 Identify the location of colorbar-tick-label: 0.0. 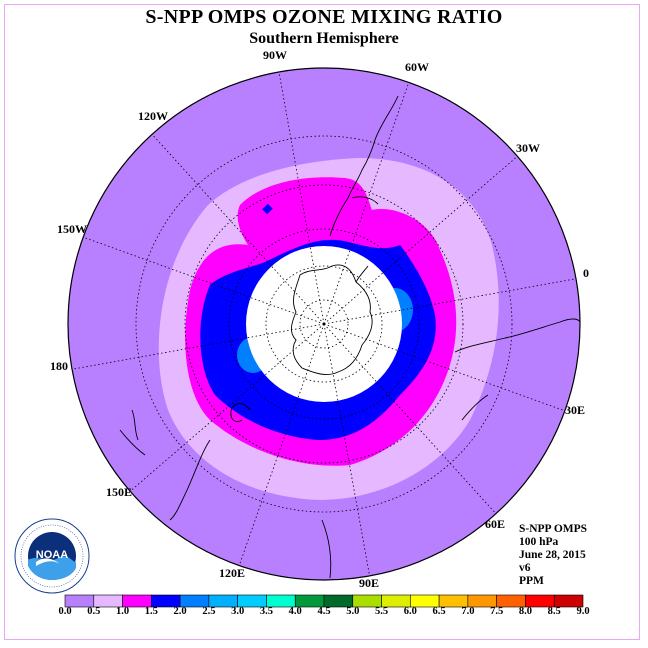
(65, 611).